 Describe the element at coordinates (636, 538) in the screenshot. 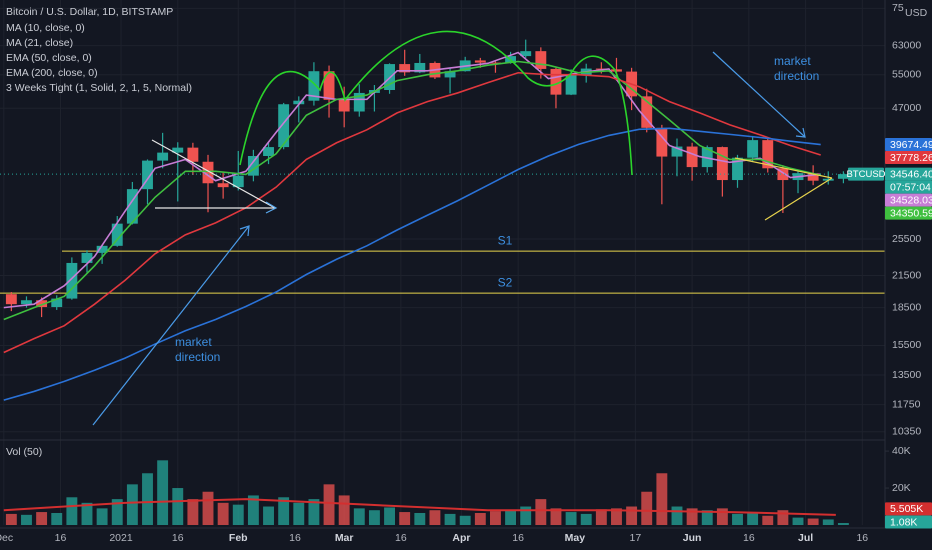

I see `x-tick-label: 17` at that location.